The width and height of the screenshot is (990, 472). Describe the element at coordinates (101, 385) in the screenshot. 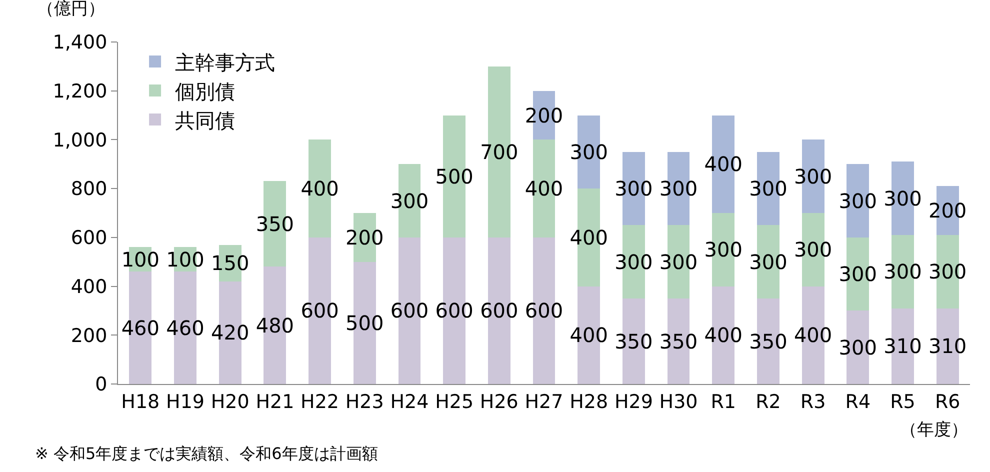

I see `y-tick-label: 0` at that location.